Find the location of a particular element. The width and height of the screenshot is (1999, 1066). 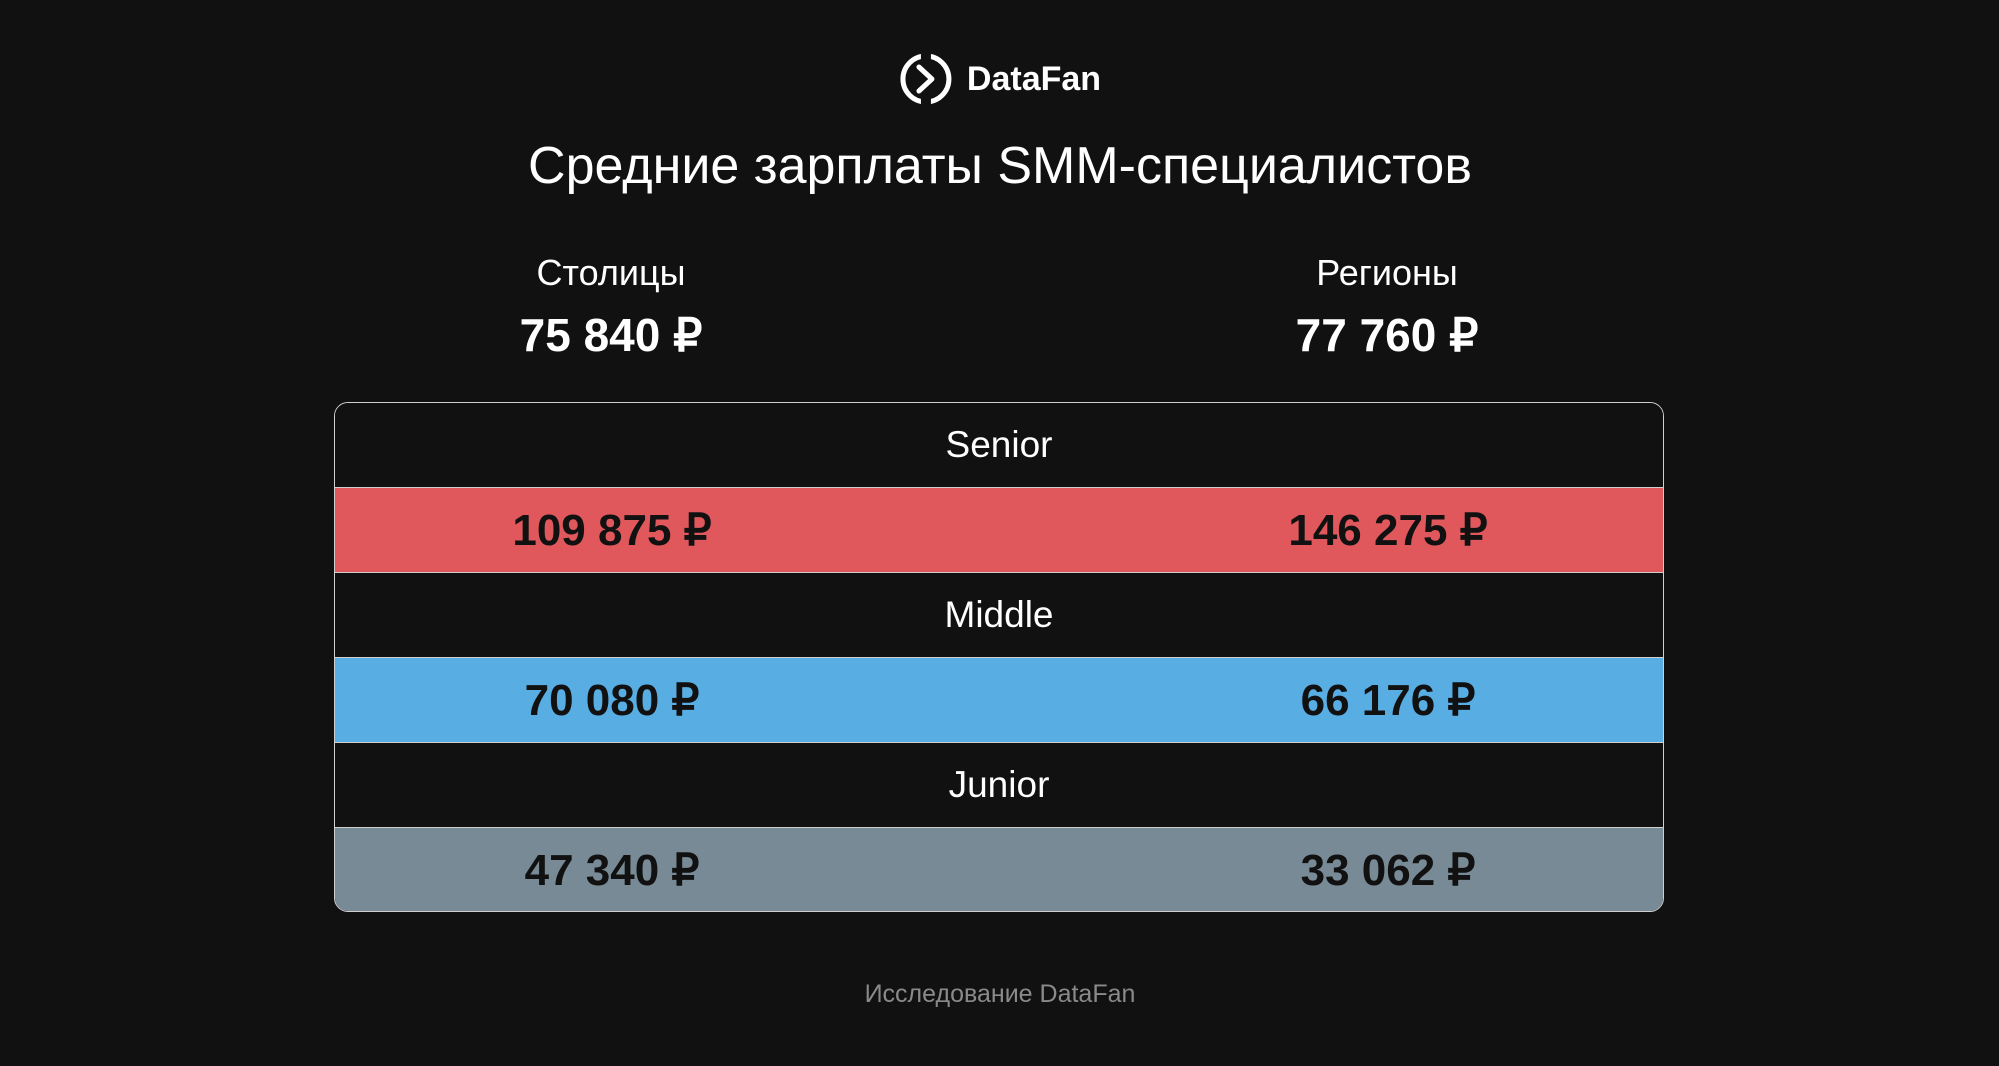

level-values: 109 875 ₽ 146 275 ₽ is located at coordinates (999, 530).